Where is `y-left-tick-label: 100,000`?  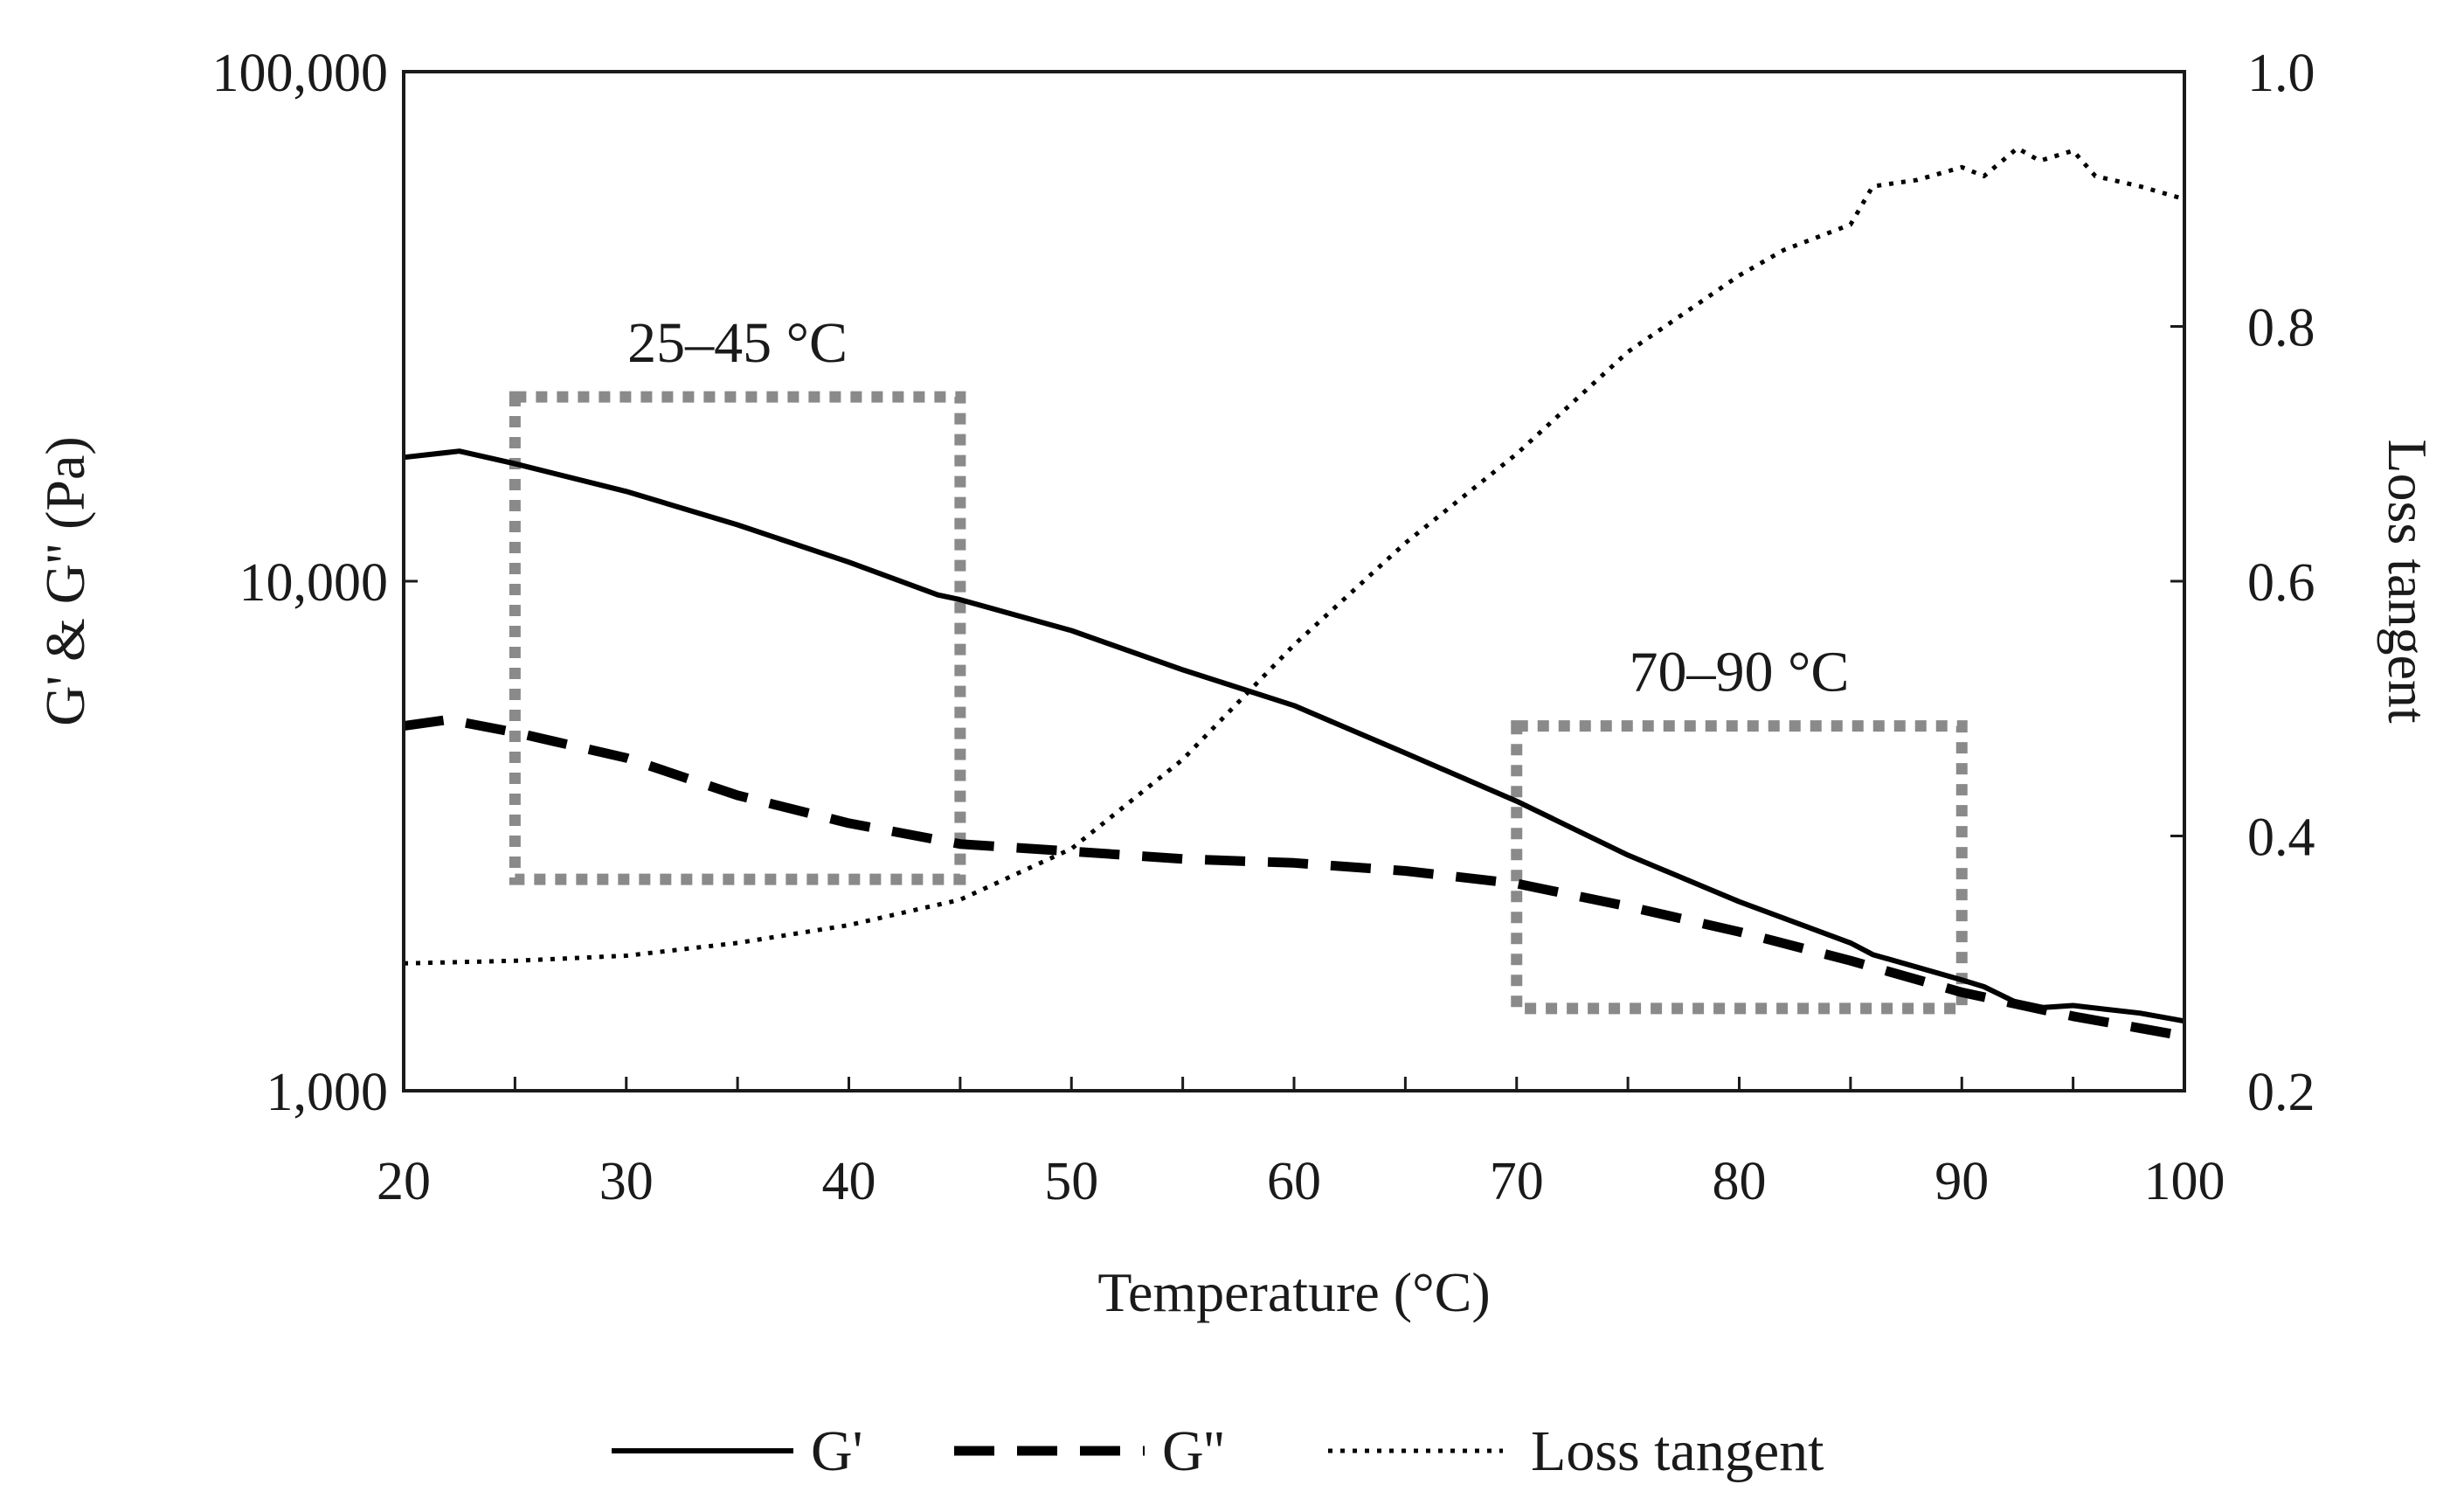 y-left-tick-label: 100,000 is located at coordinates (300, 73).